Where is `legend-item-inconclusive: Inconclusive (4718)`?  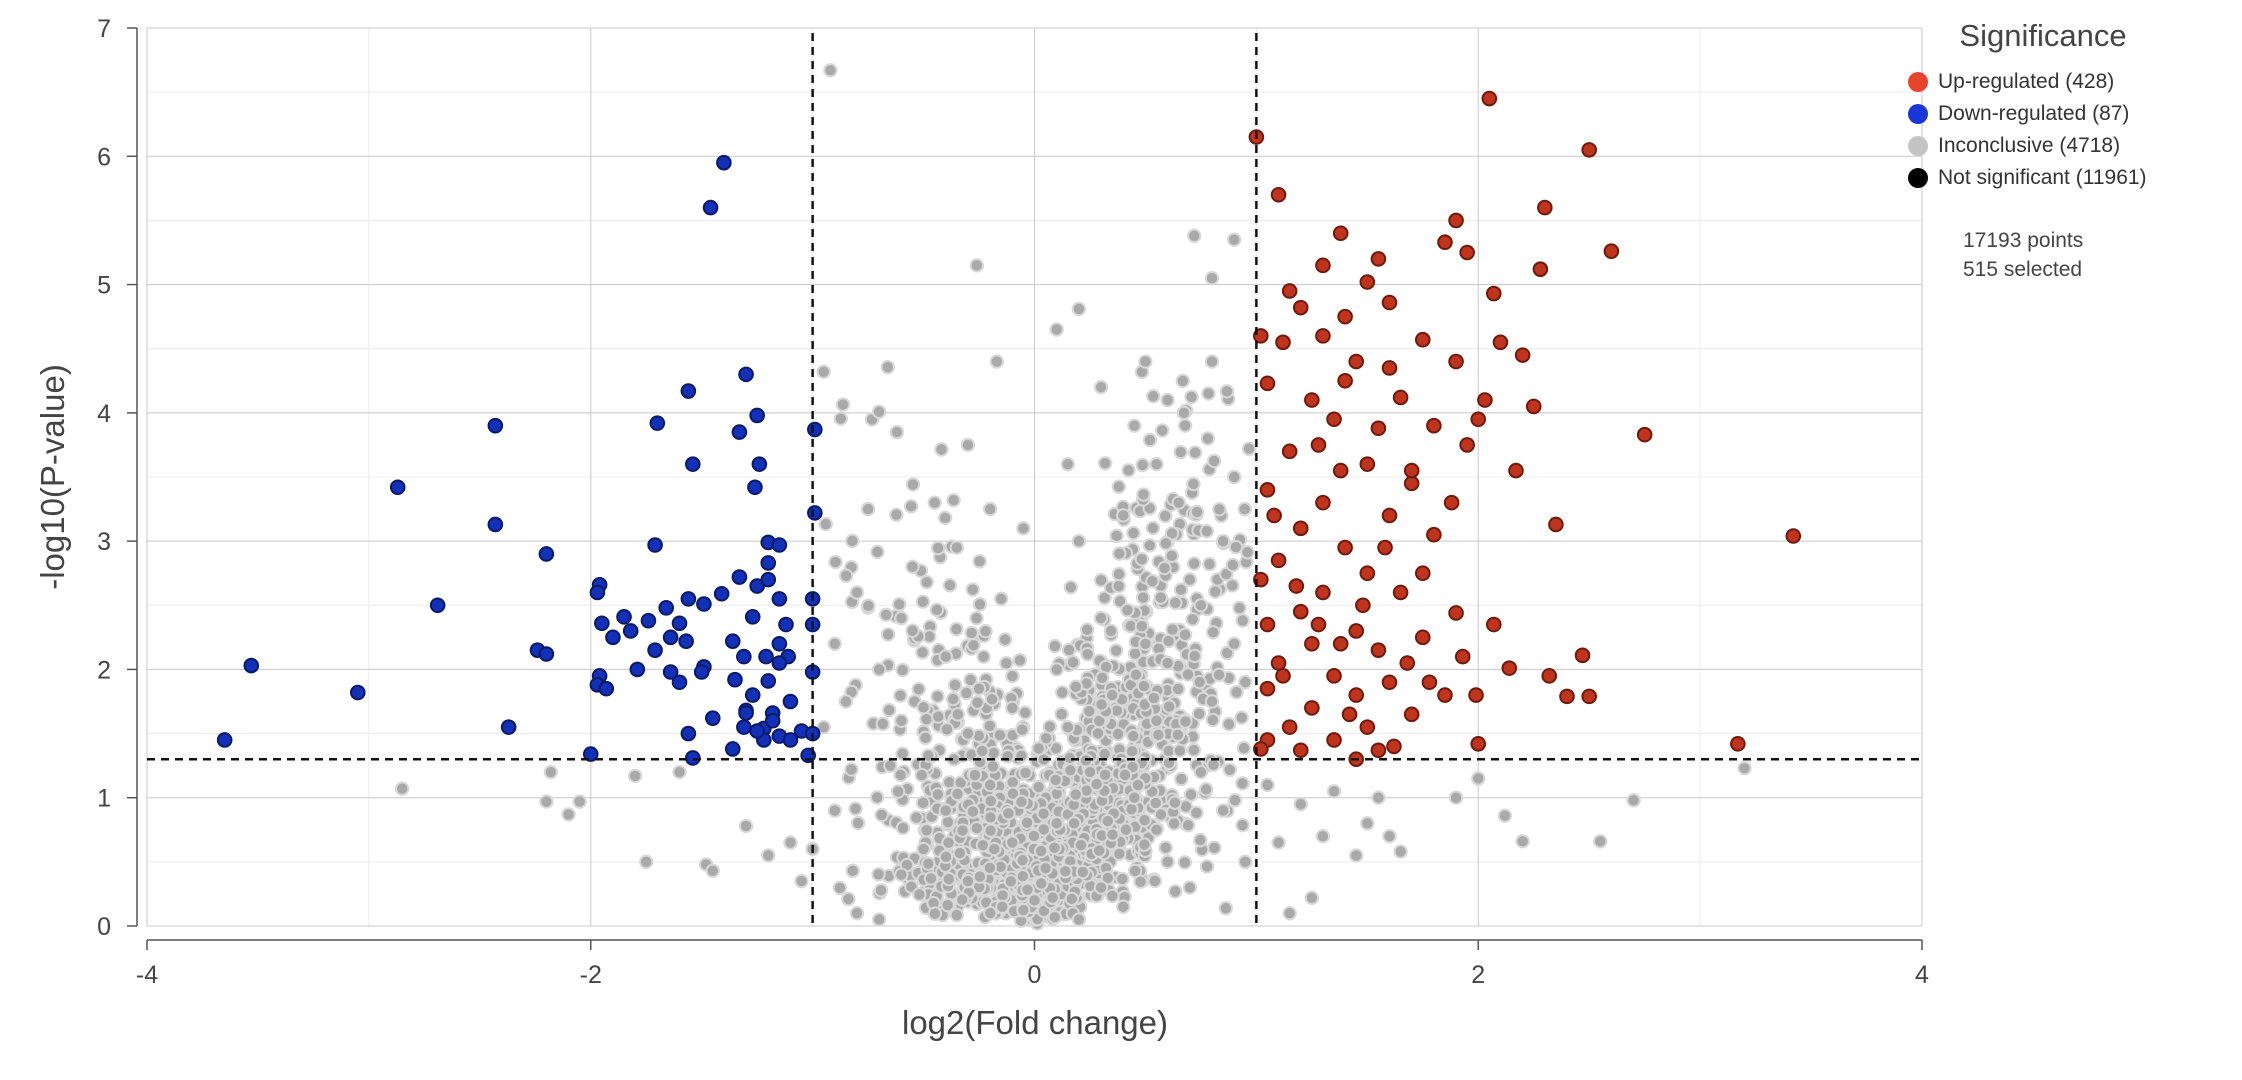
legend-item-inconclusive: Inconclusive (4718) is located at coordinates (2068, 146).